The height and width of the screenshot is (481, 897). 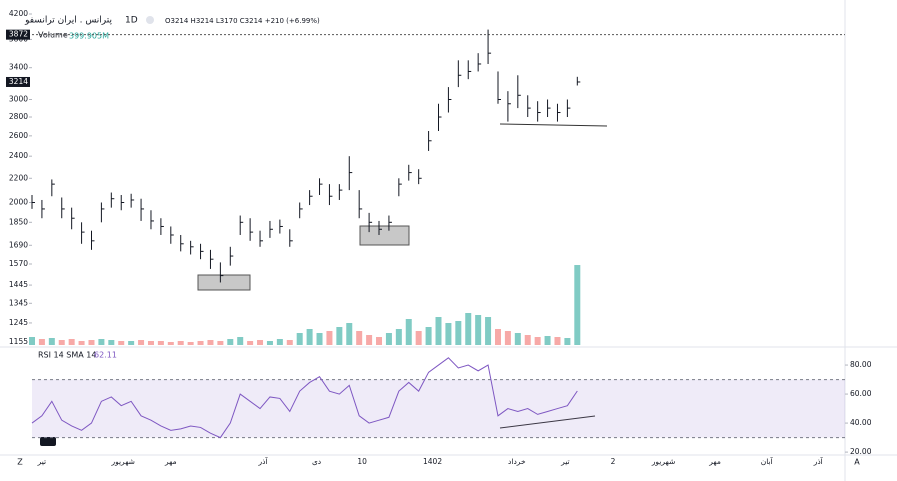 What do you see at coordinates (18, 34) in the screenshot?
I see `max-price-label: 3872` at bounding box center [18, 34].